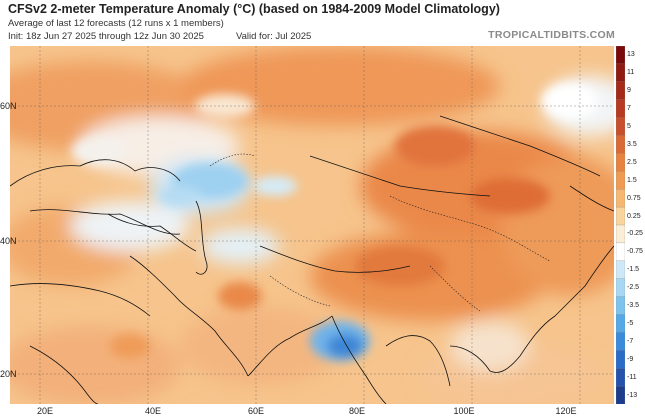 The height and width of the screenshot is (420, 645). What do you see at coordinates (464, 411) in the screenshot?
I see `lon-label-100e: 100E` at bounding box center [464, 411].